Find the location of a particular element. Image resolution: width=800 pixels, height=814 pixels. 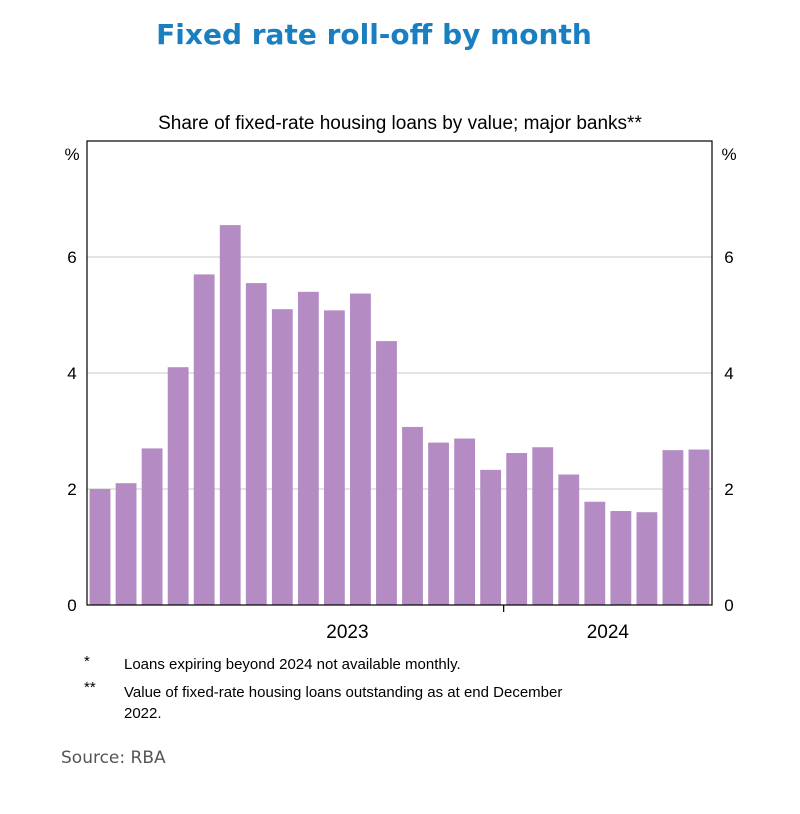

x-tick-label: 2023 is located at coordinates (347, 632).